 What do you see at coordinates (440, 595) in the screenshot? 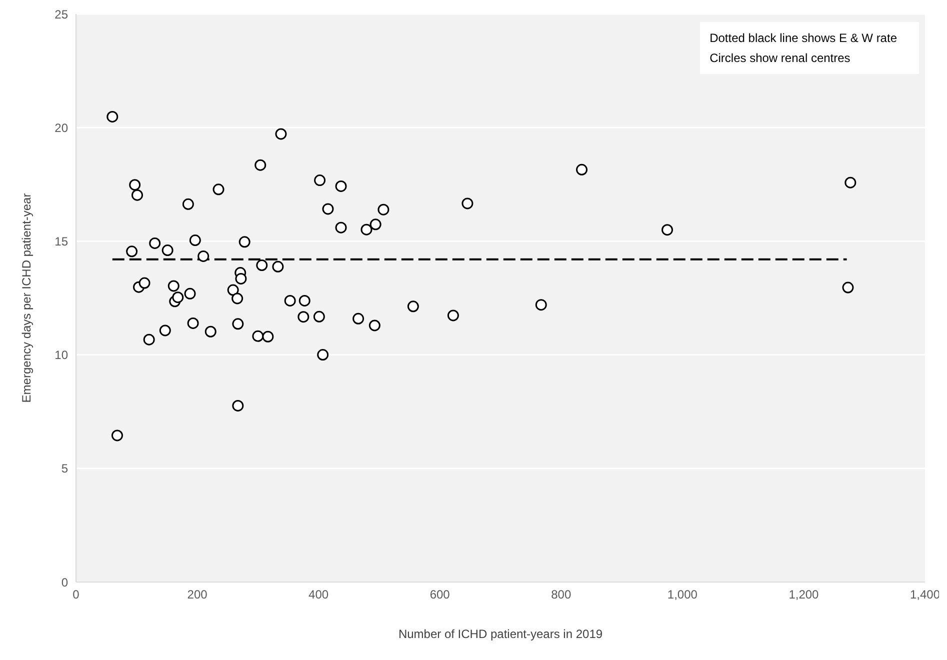
I see `x-tick-label: 600` at bounding box center [440, 595].